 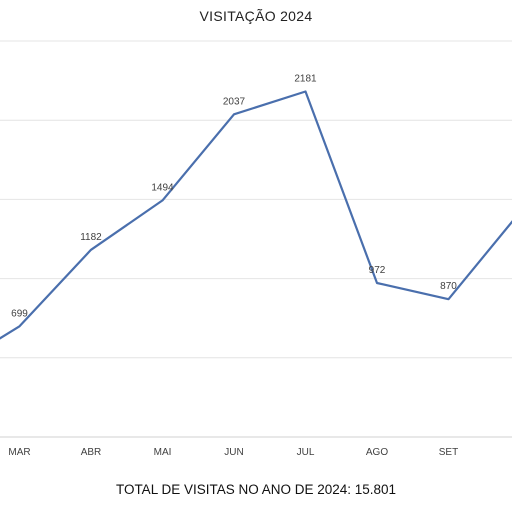 I want to click on data-label: 972, so click(x=377, y=270).